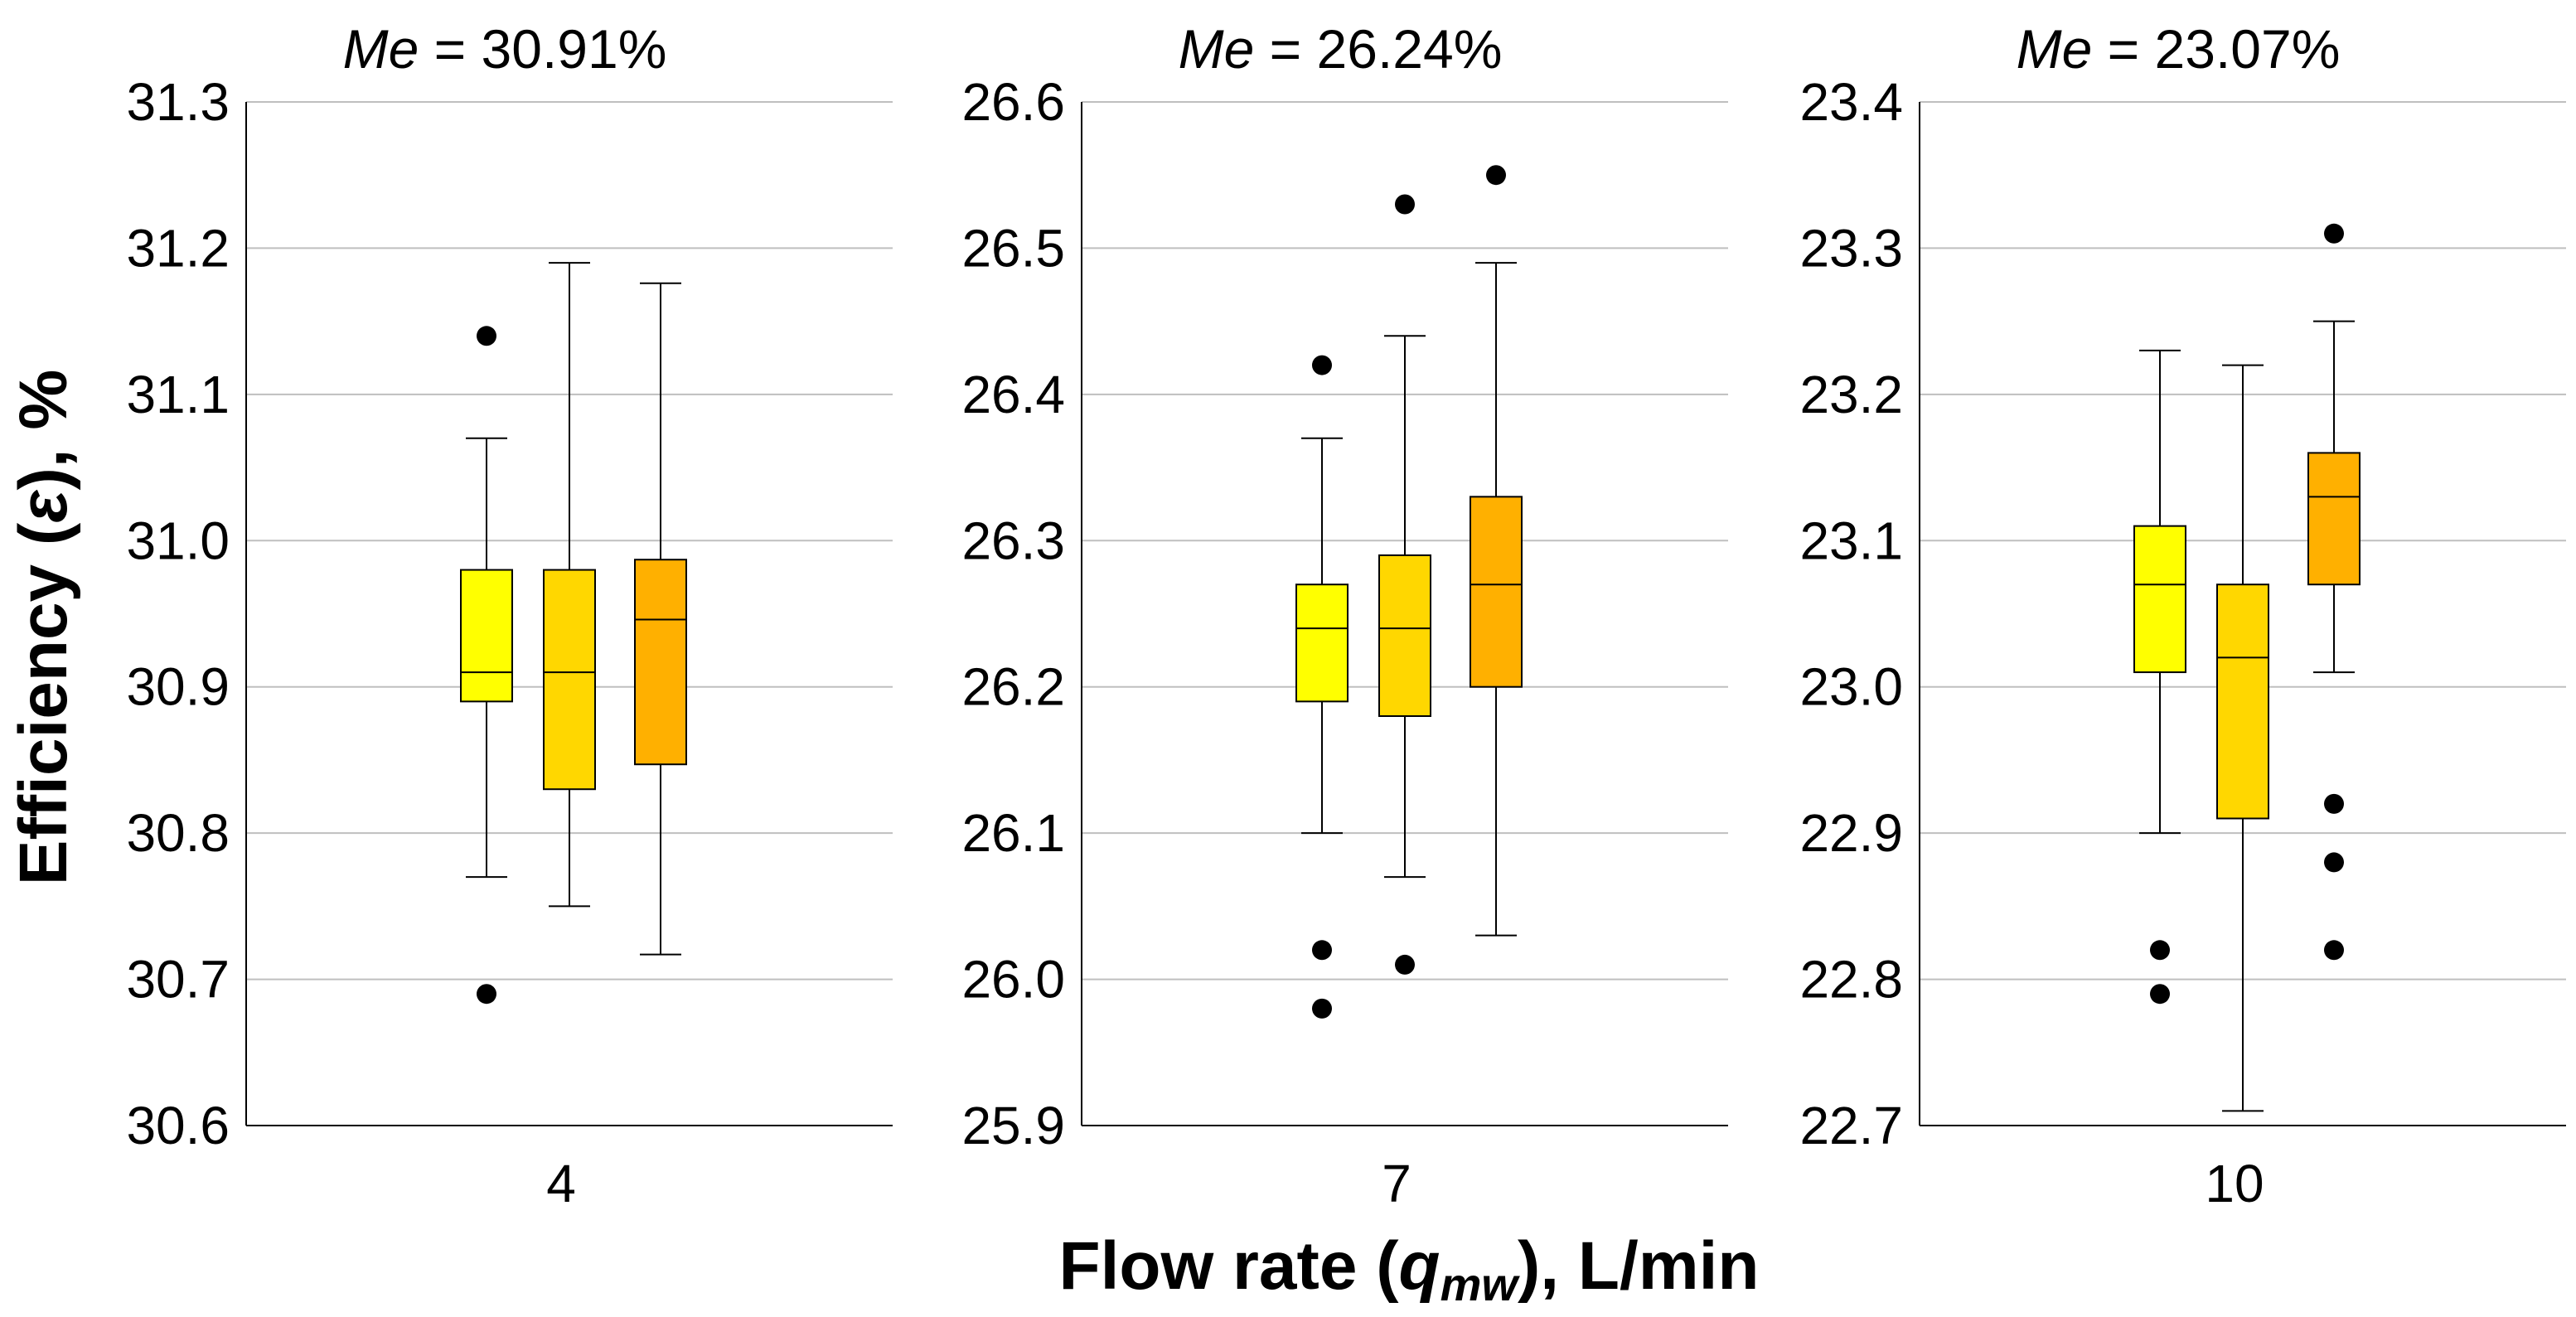 Image resolution: width=2576 pixels, height=1317 pixels. Describe the element at coordinates (1013, 833) in the screenshot. I see `y-tick-label: 26.1` at that location.